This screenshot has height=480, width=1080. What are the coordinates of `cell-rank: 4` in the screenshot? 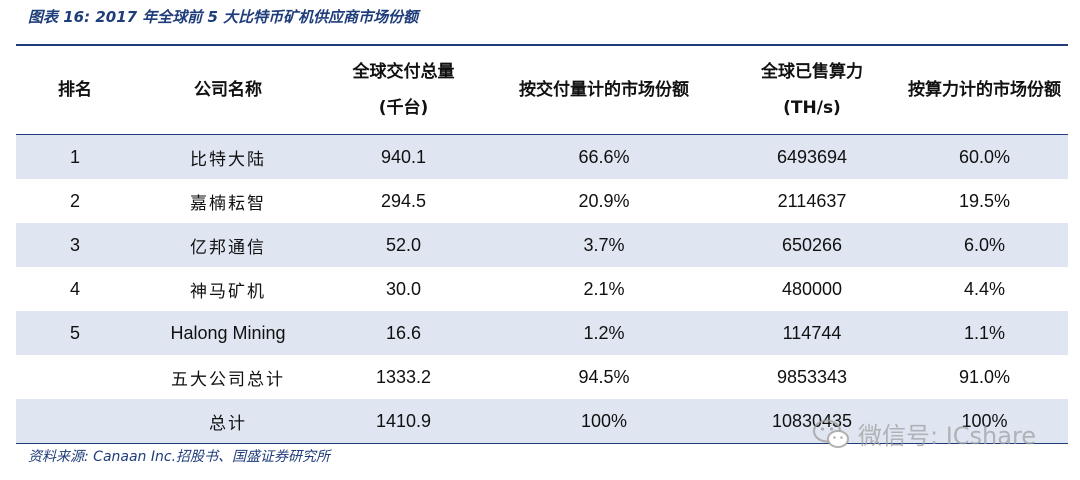 It's located at (74, 288).